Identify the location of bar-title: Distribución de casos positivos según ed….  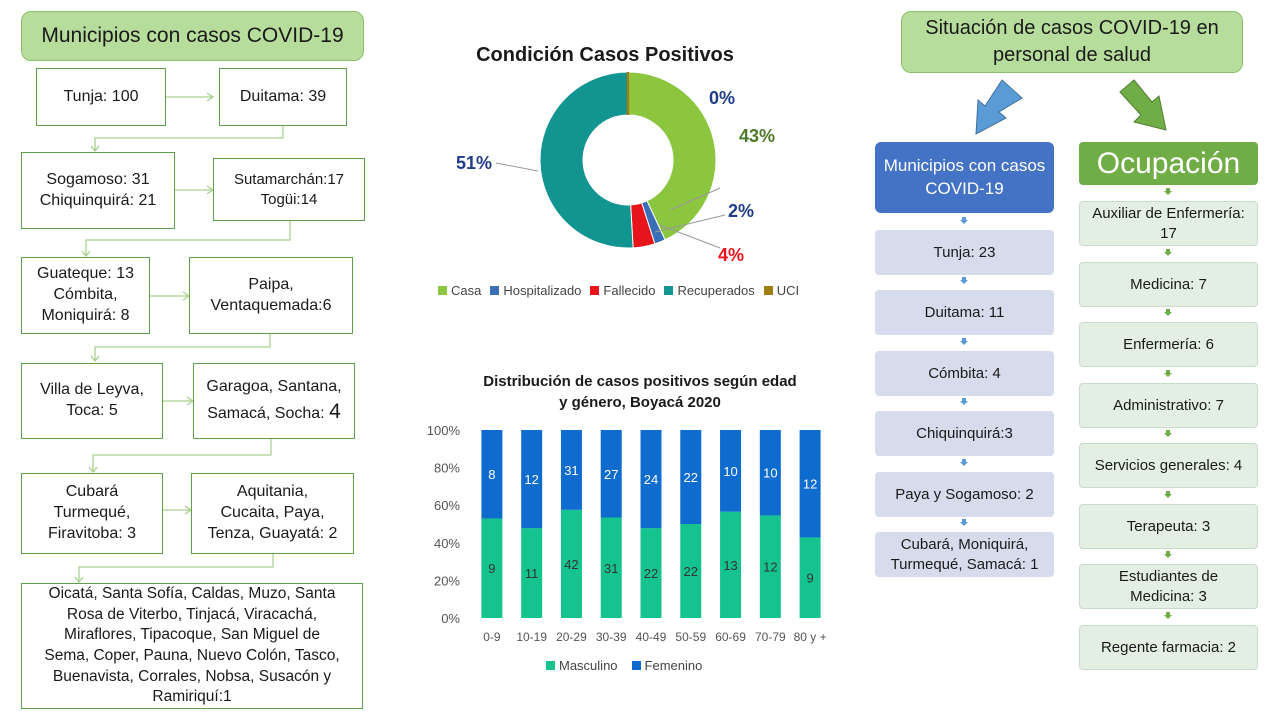
(640, 392).